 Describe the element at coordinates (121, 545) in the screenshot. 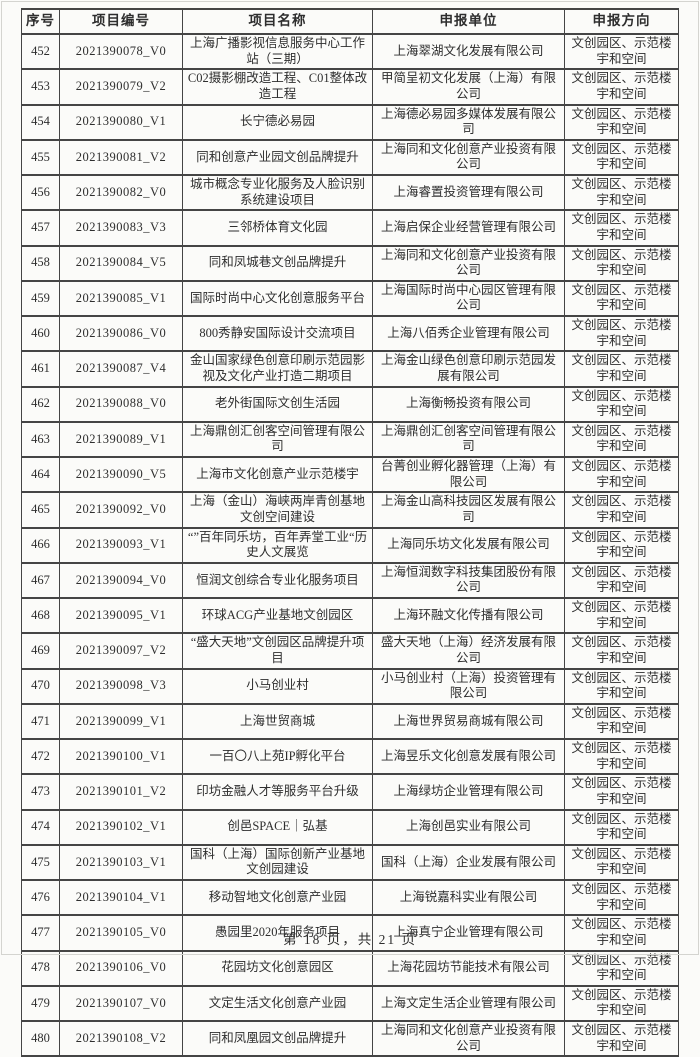

I see `cell-project-id: 2021390093_V1` at that location.